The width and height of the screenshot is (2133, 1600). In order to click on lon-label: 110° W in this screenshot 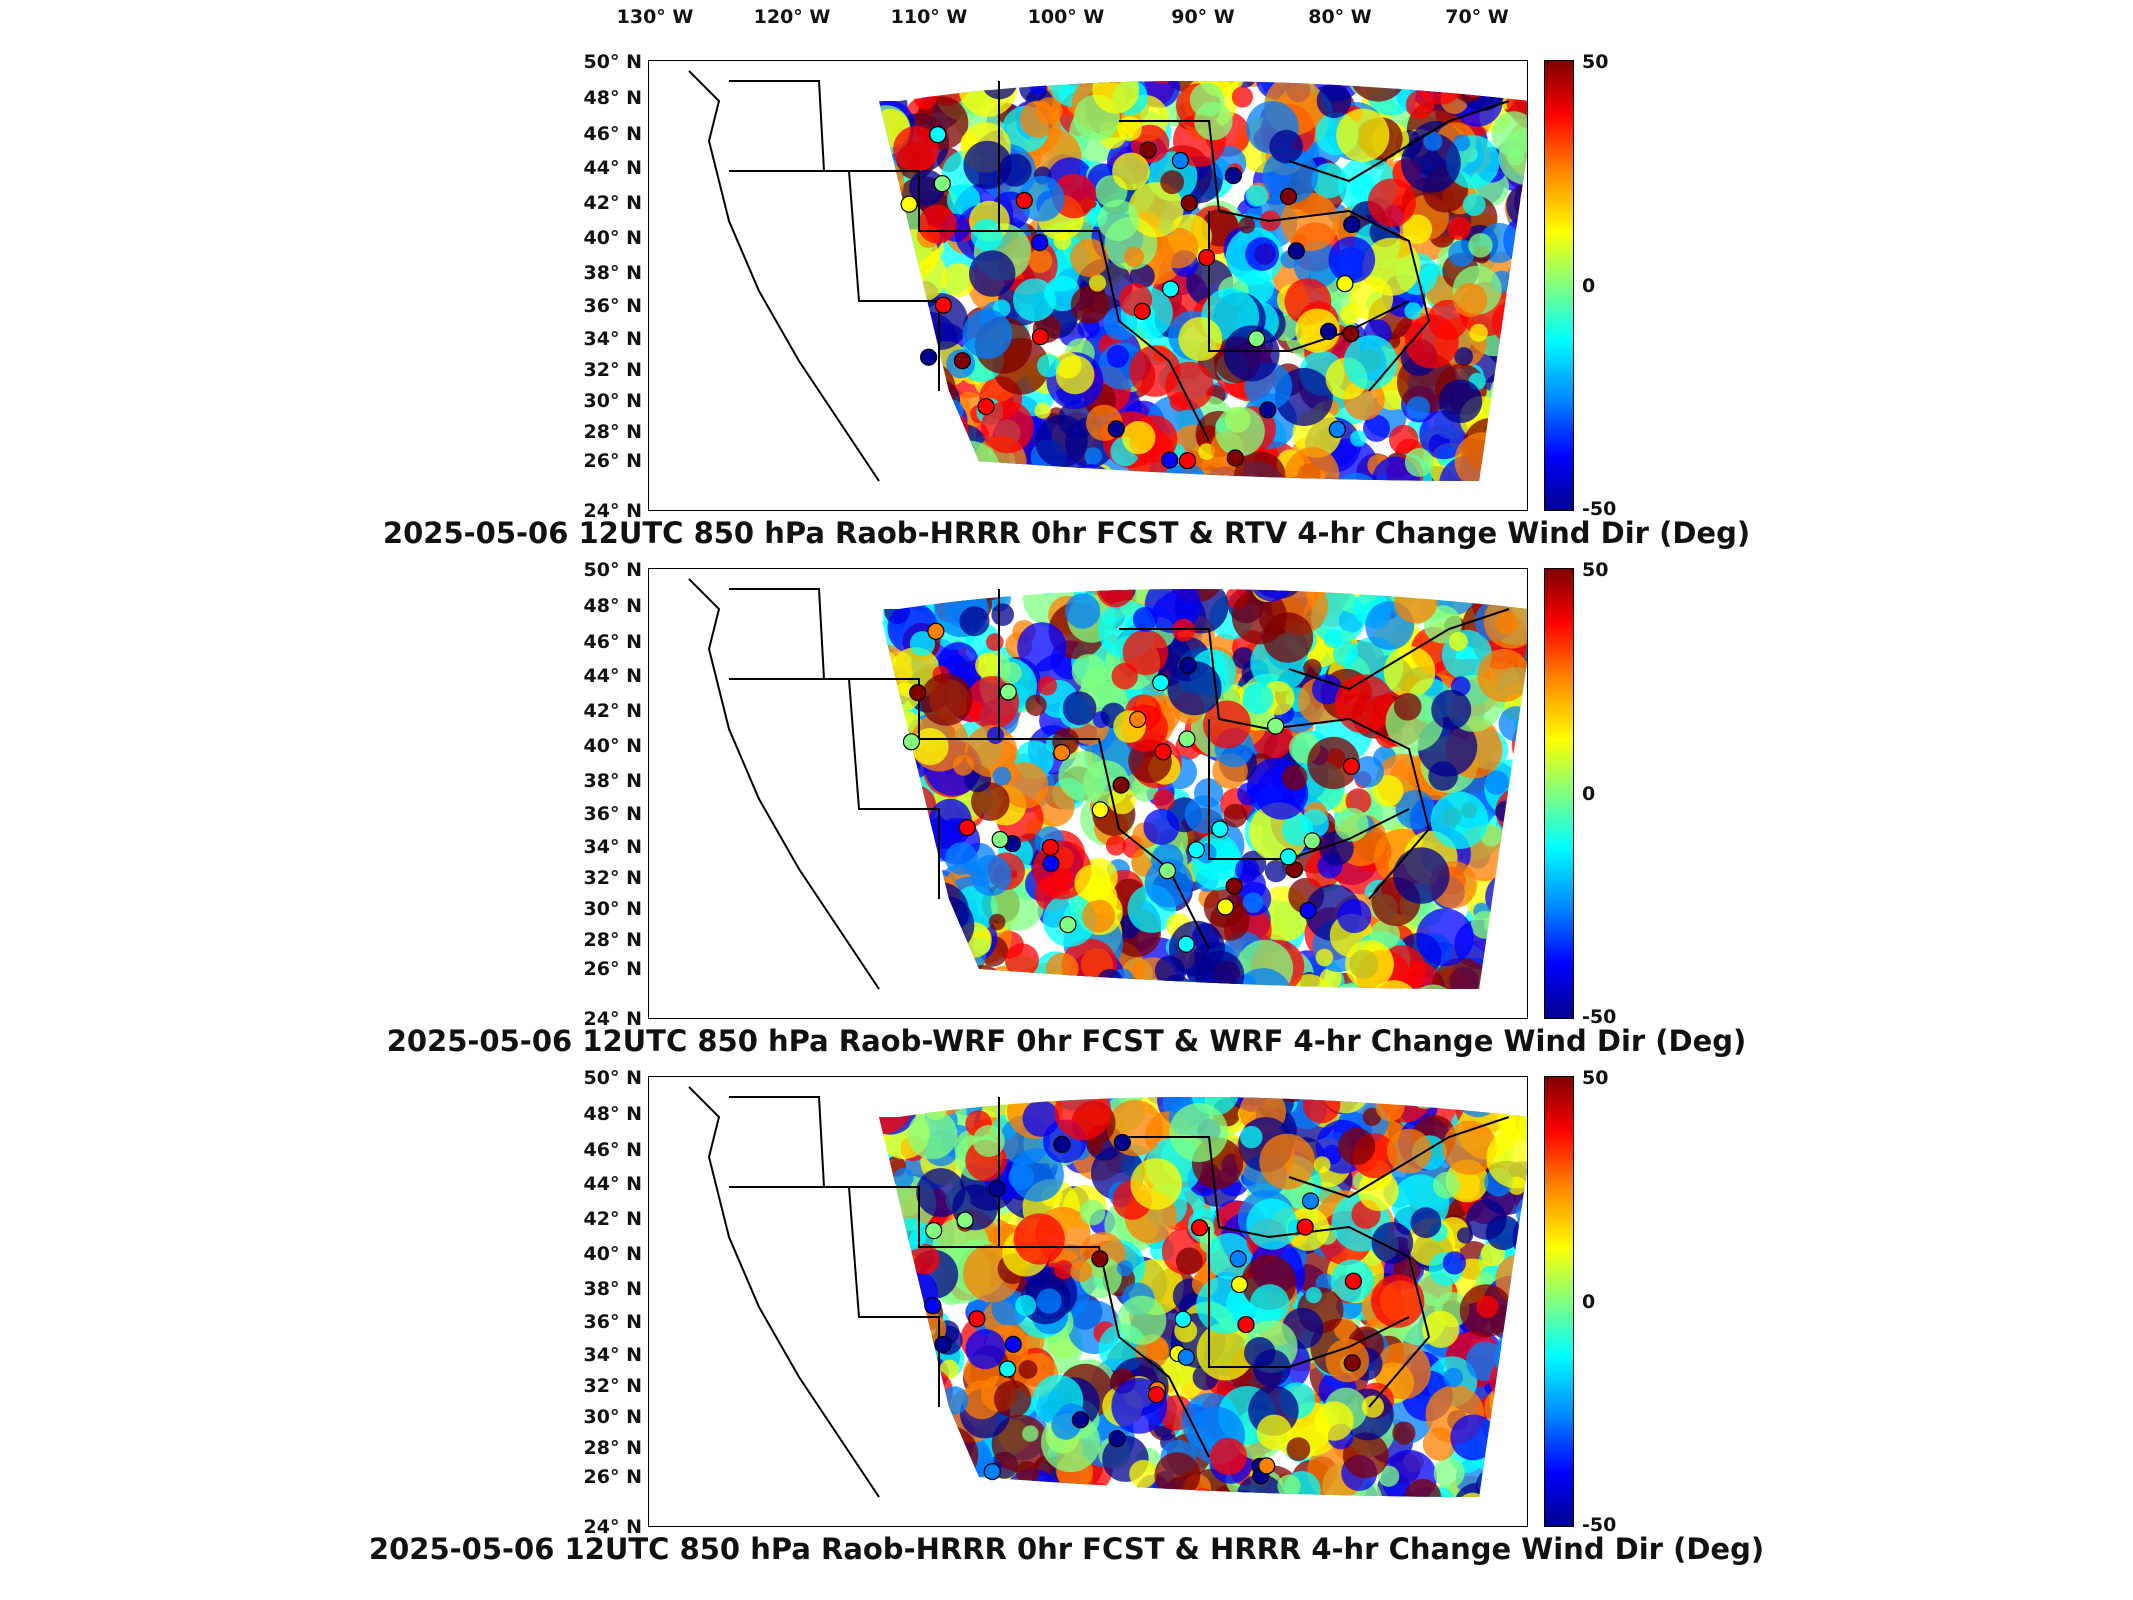, I will do `click(929, 17)`.